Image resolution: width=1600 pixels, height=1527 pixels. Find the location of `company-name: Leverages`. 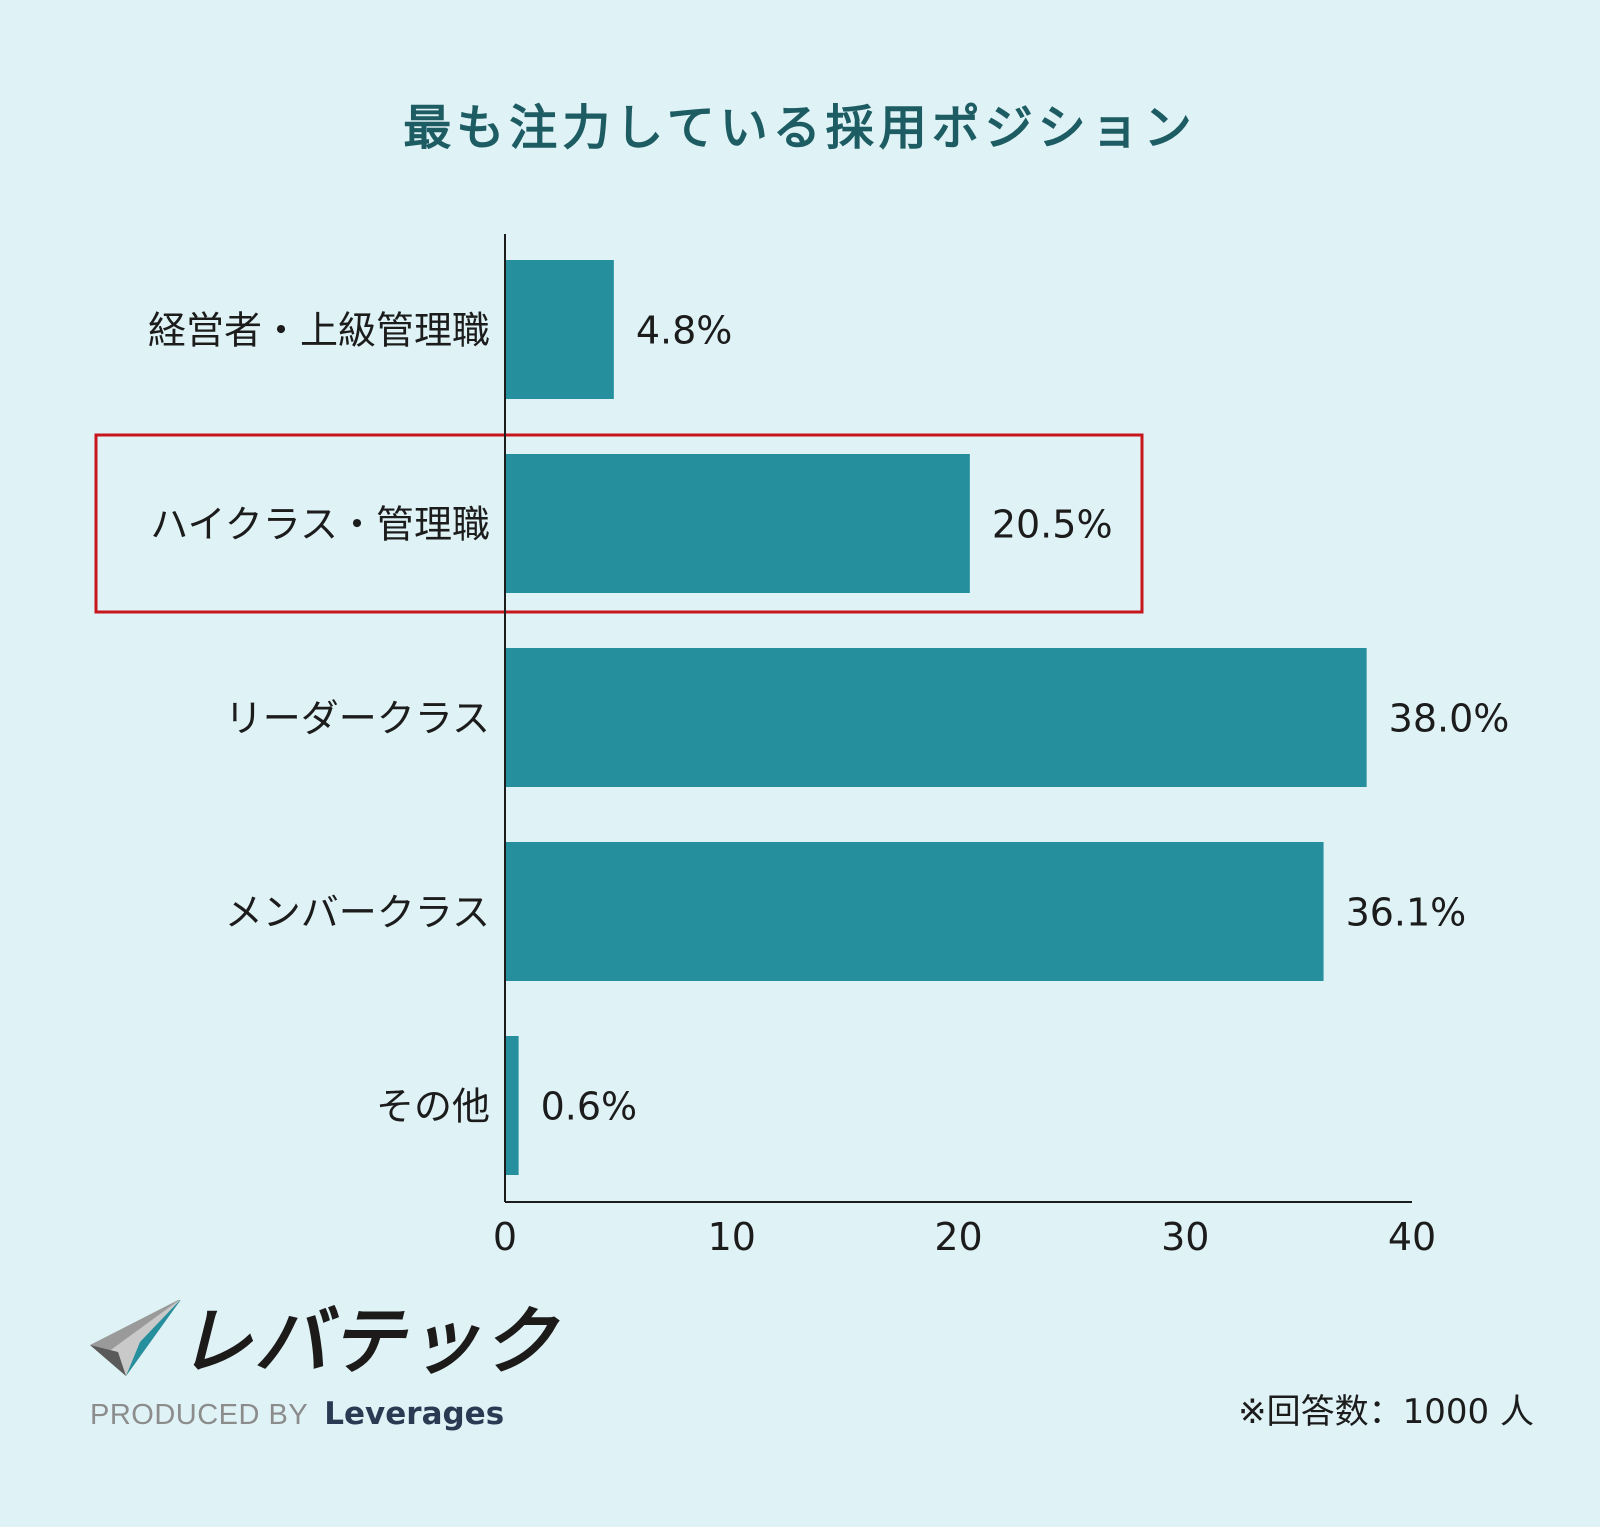

company-name: Leverages is located at coordinates (414, 1414).